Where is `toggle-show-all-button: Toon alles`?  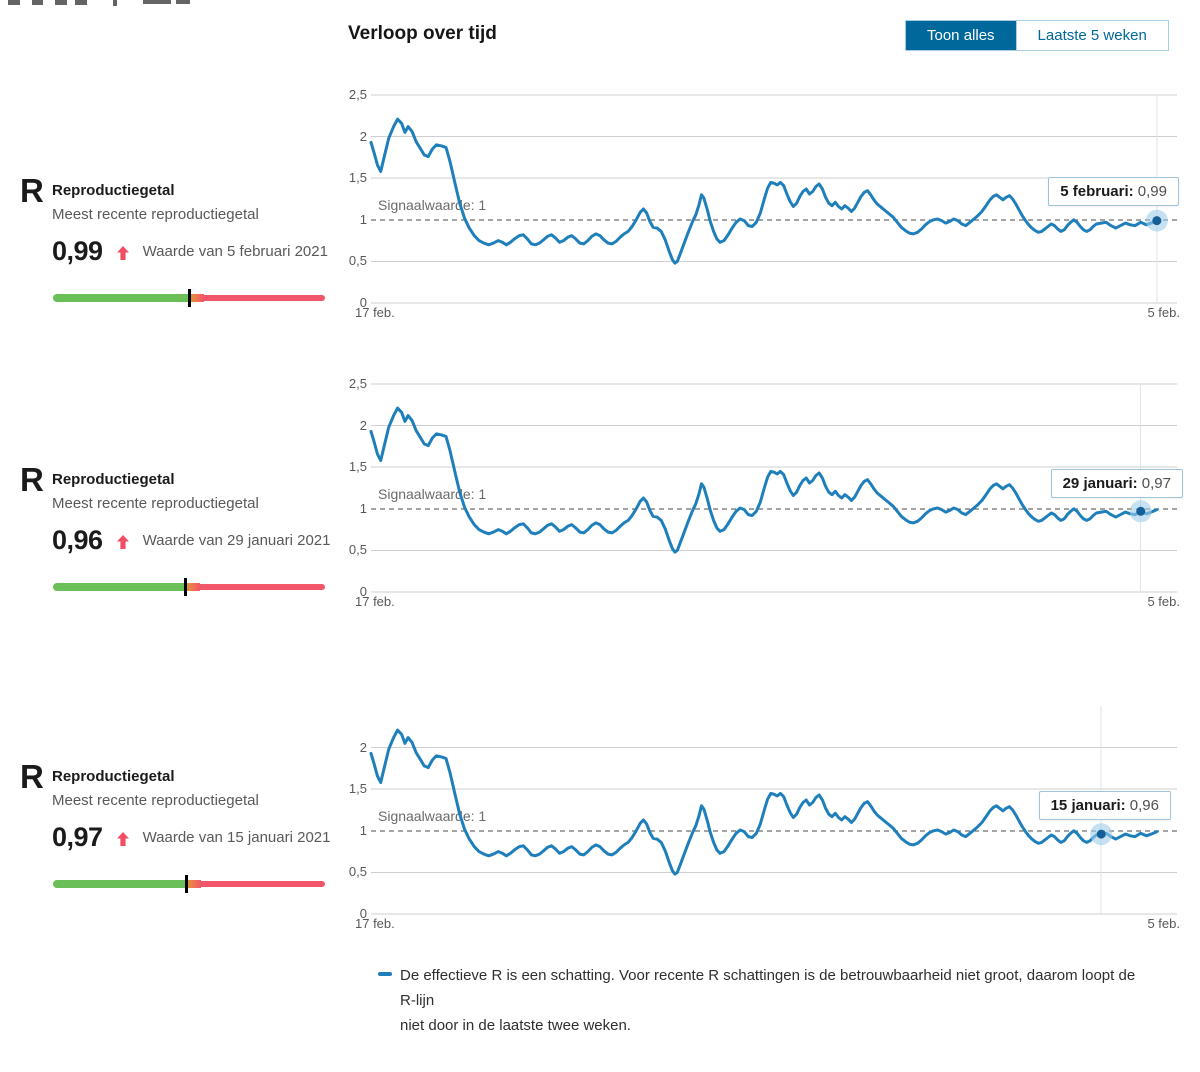
toggle-show-all-button: Toon alles is located at coordinates (961, 35).